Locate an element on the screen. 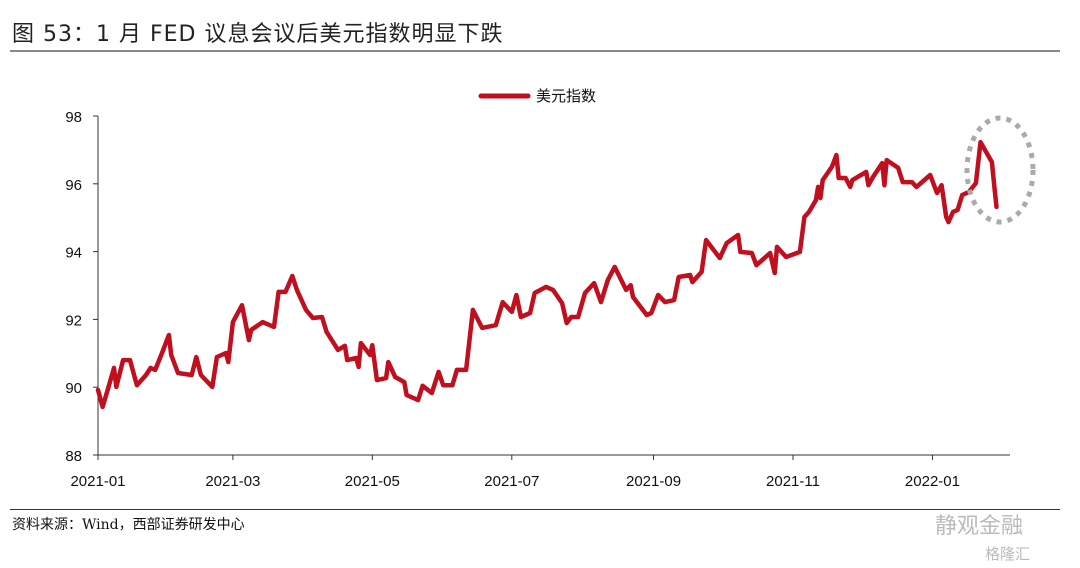  watermark-gelonghui: 格隆汇 is located at coordinates (1008, 554).